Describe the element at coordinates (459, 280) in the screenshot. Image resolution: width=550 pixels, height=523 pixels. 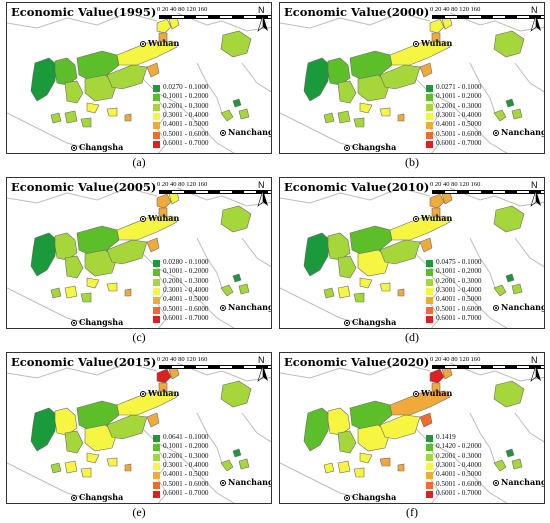
I see `legend-label: 0.2001 - 0.3000` at that location.